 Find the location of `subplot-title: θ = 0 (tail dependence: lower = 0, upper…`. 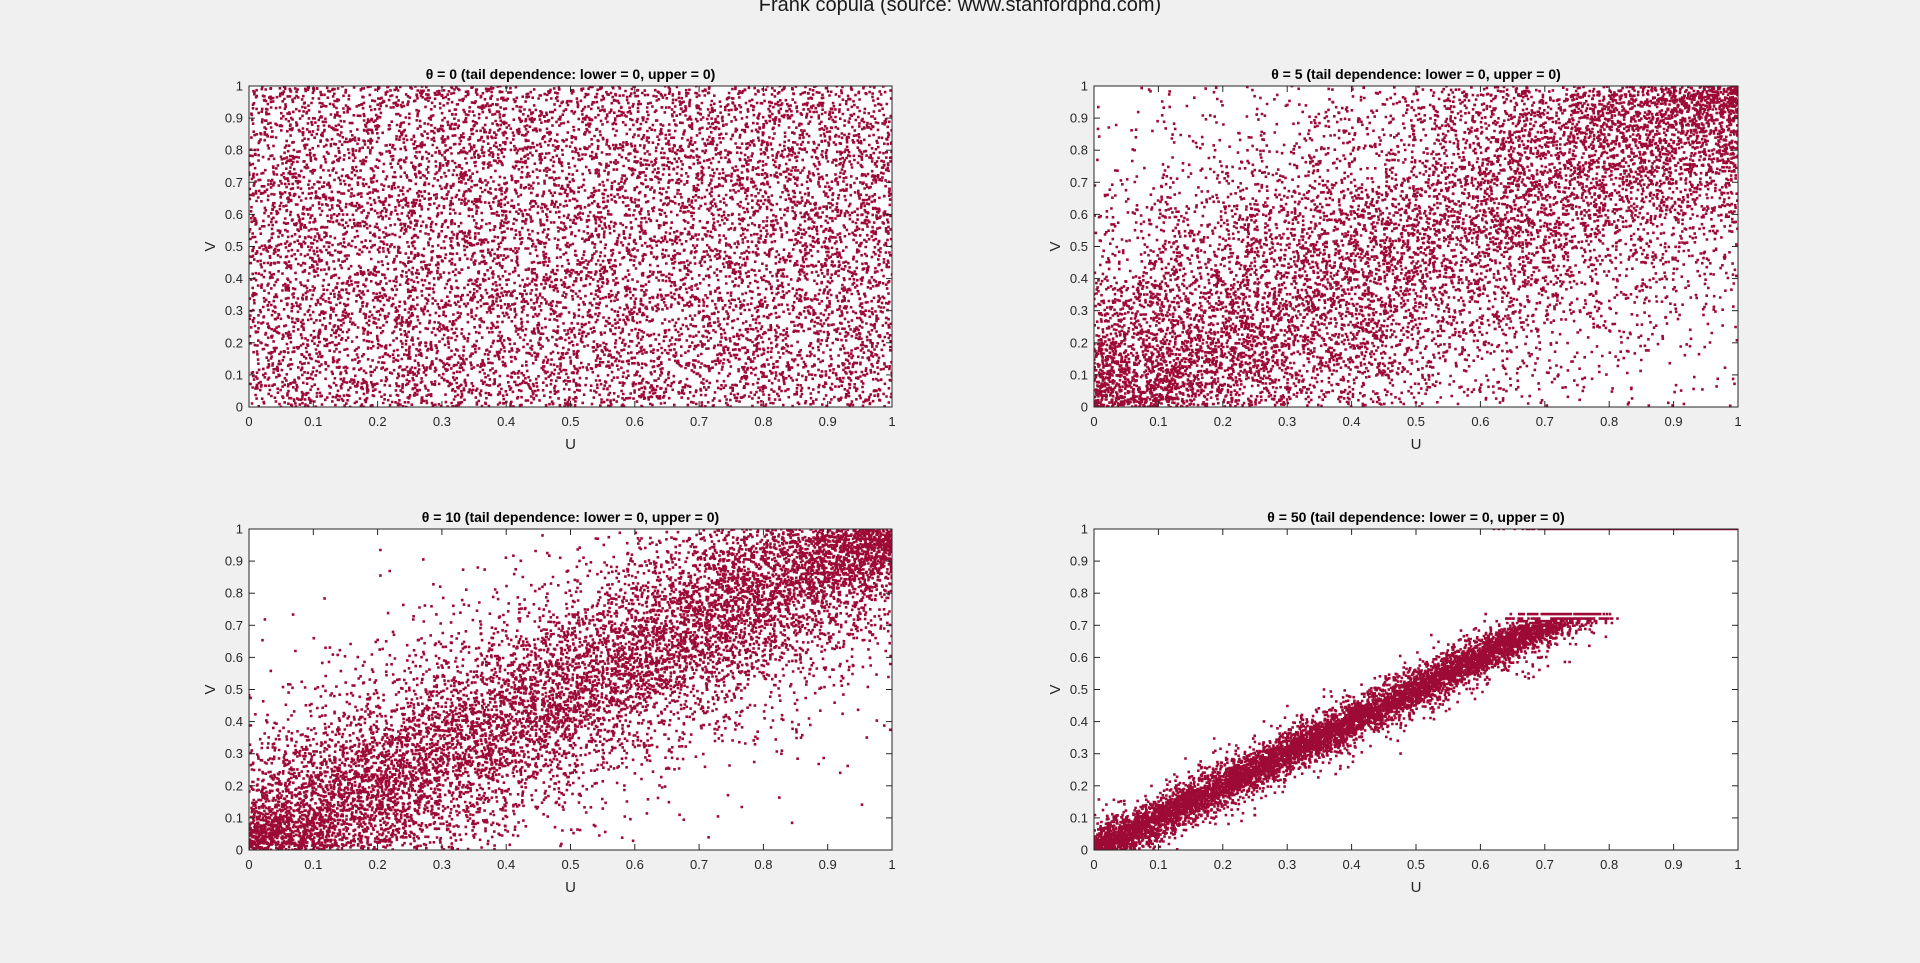

subplot-title: θ = 0 (tail dependence: lower = 0, upper… is located at coordinates (571, 74).